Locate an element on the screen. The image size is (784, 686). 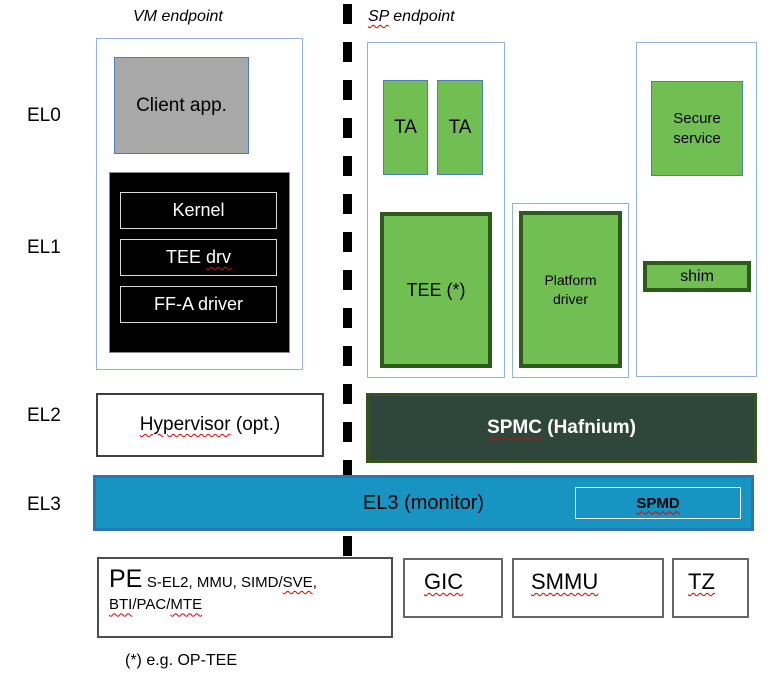
el3-monitor-label-text: EL3 (monitor) is located at coordinates (423, 502).